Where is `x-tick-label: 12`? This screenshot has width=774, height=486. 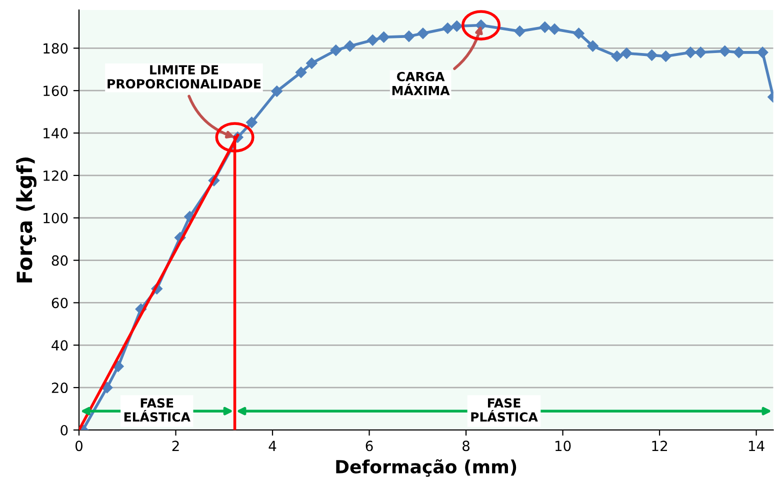
x-tick-label: 12 is located at coordinates (659, 445).